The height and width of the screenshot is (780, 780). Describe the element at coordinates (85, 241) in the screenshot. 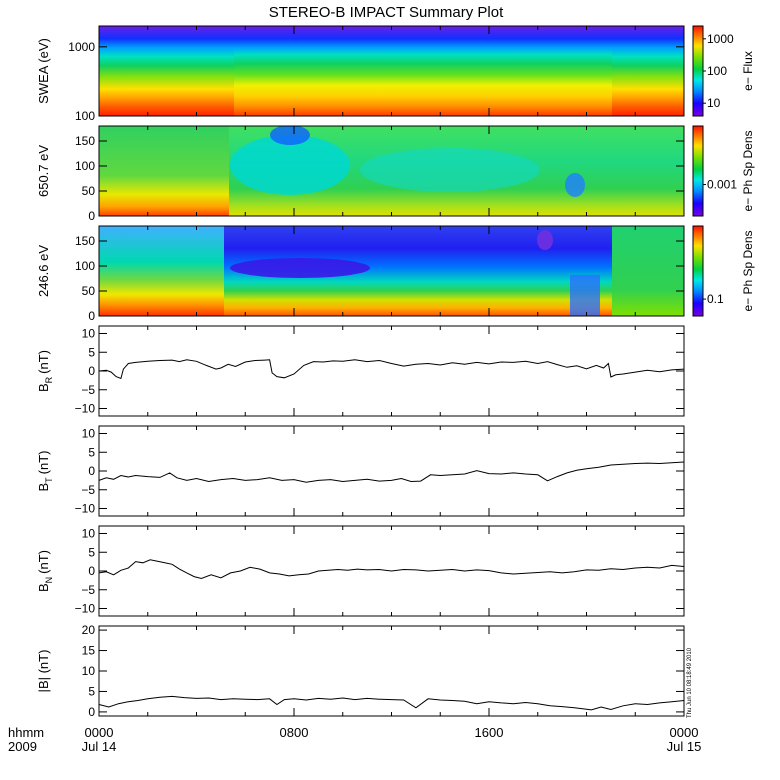

I see `ytick-label-2-0: 150` at that location.